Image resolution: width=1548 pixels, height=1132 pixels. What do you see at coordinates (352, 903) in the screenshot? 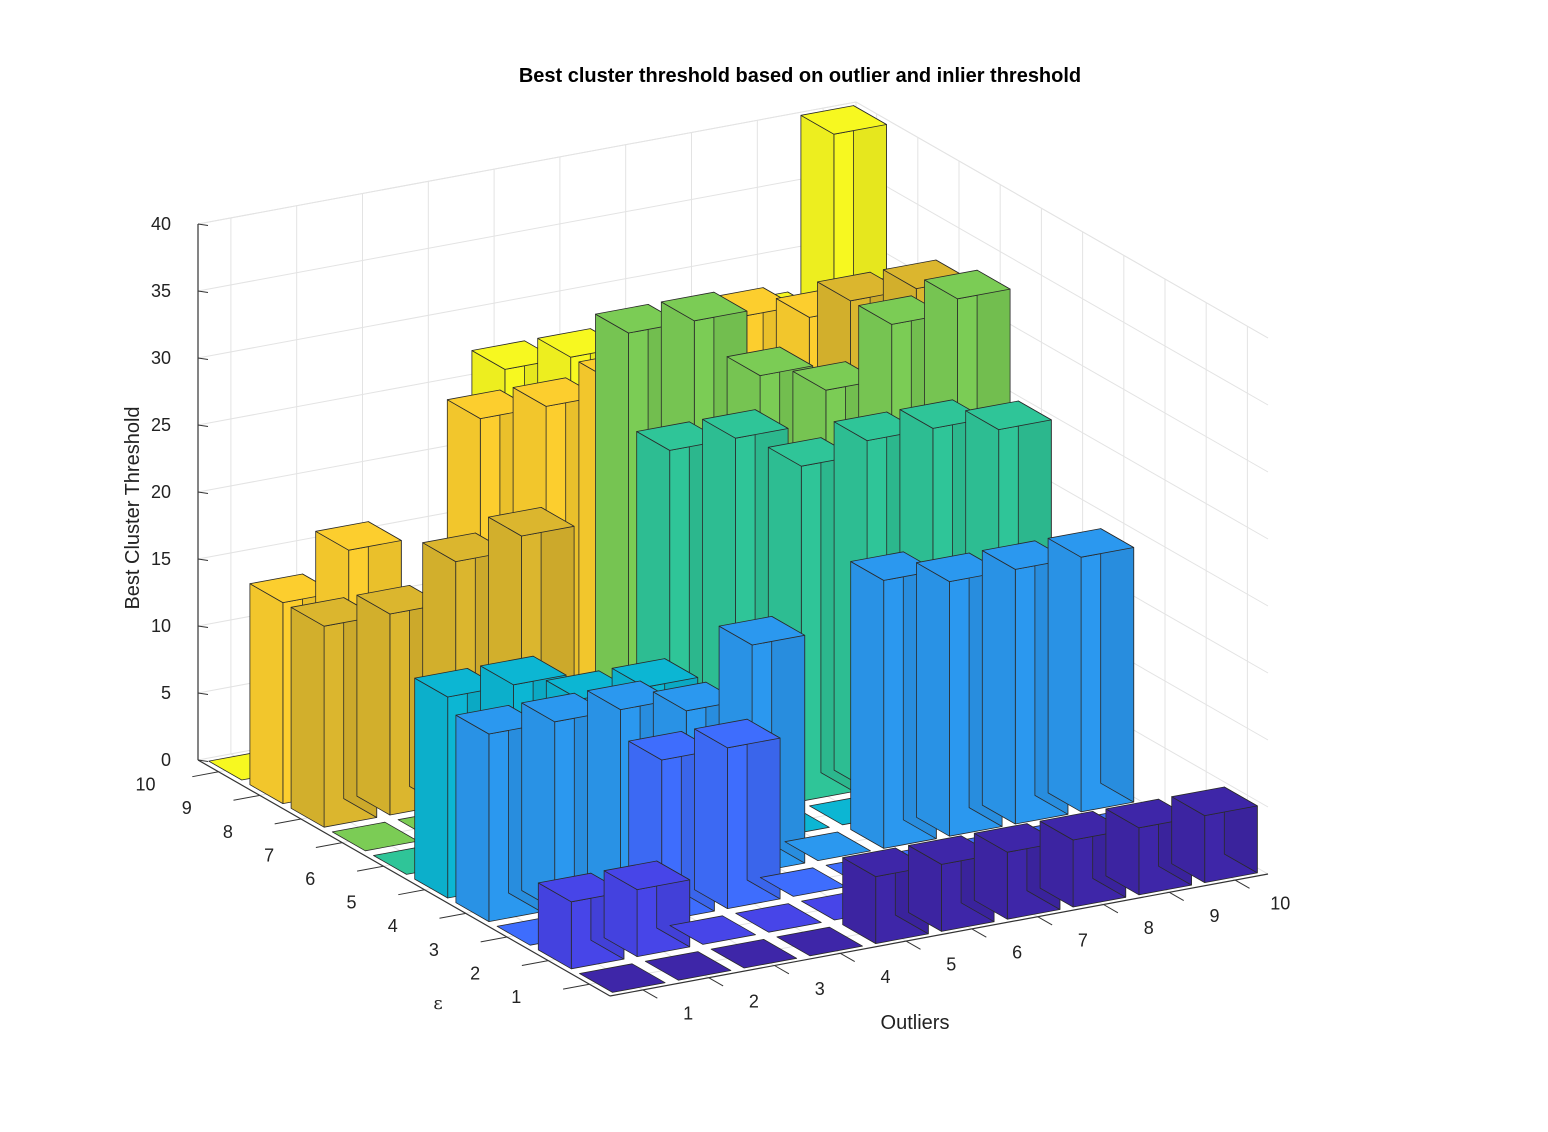
I see `y-tick-label: 5` at bounding box center [352, 903].